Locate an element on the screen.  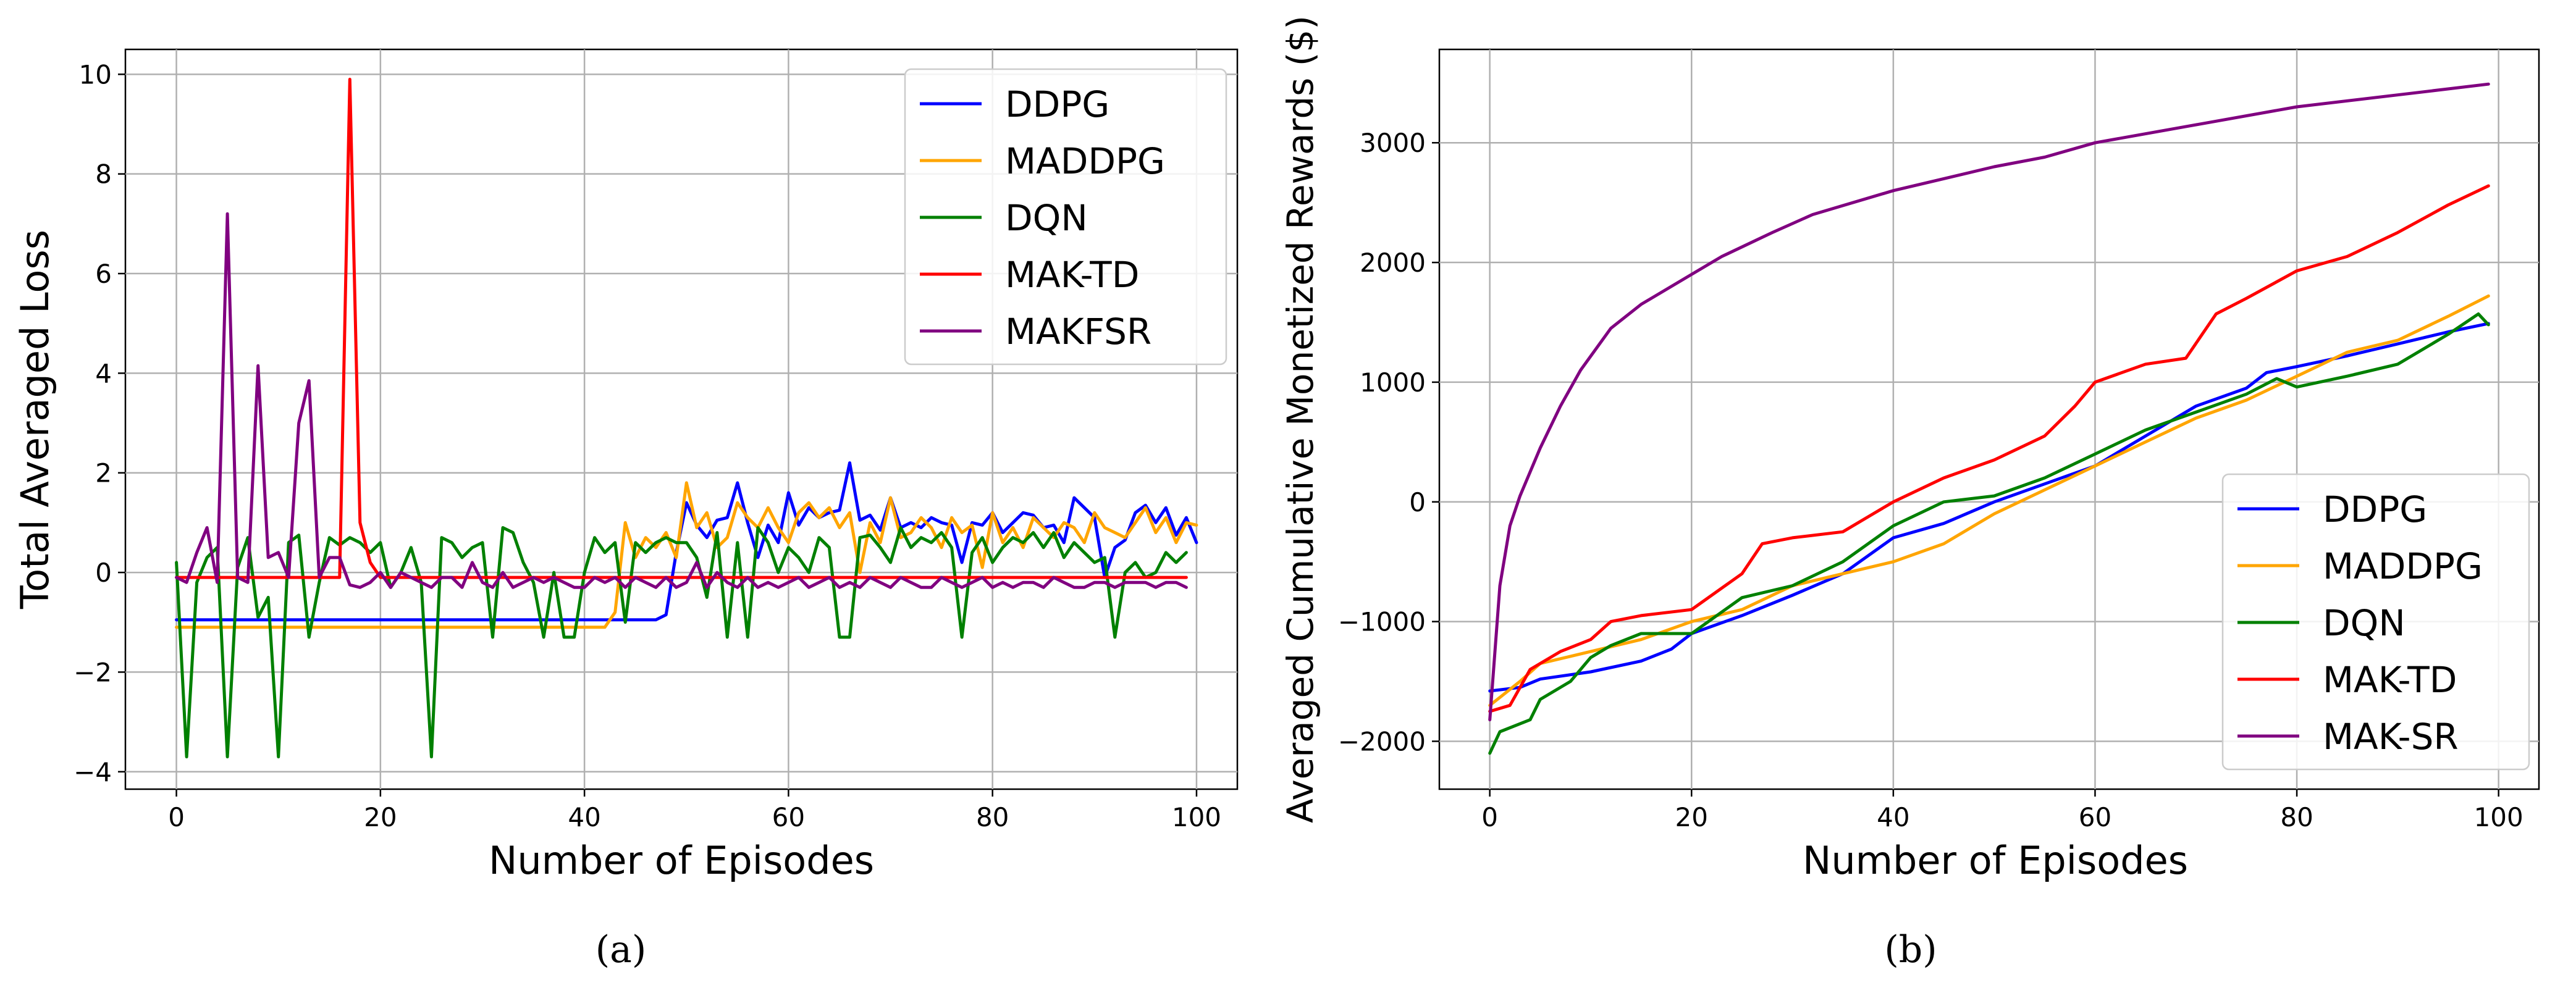
y-tick-label: 10 is located at coordinates (95, 74).